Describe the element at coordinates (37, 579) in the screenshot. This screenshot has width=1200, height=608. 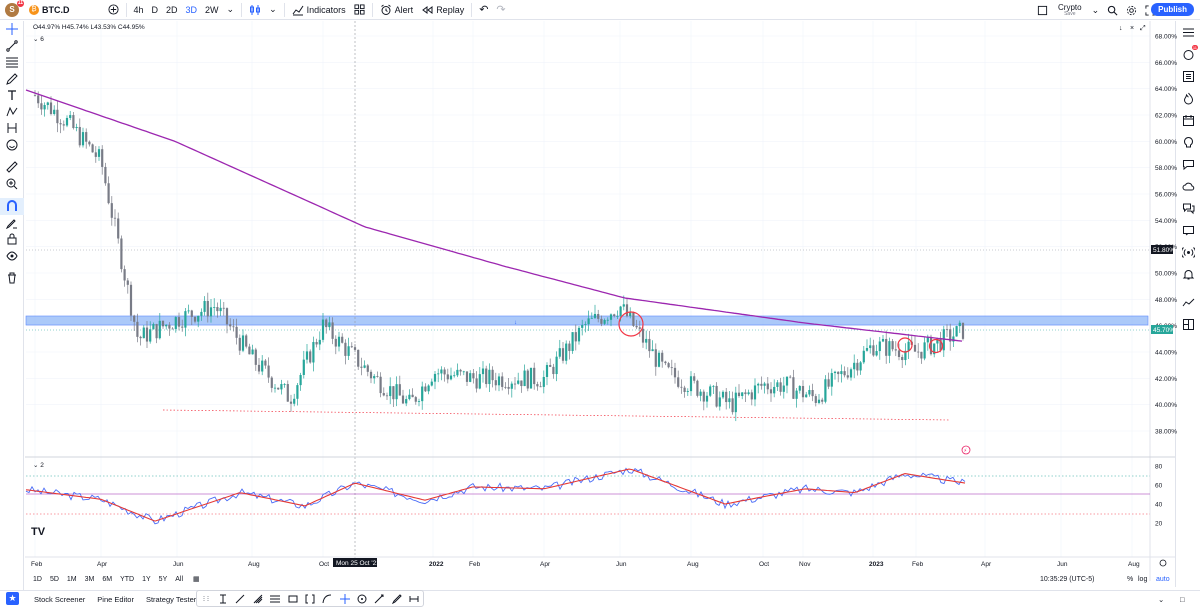
I see `range-1d: 1D` at that location.